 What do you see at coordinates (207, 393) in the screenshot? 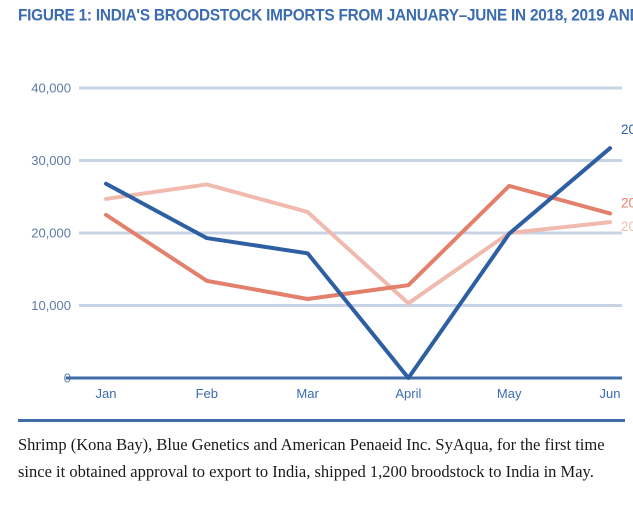
I see `x-axis-tick-label: Feb` at bounding box center [207, 393].